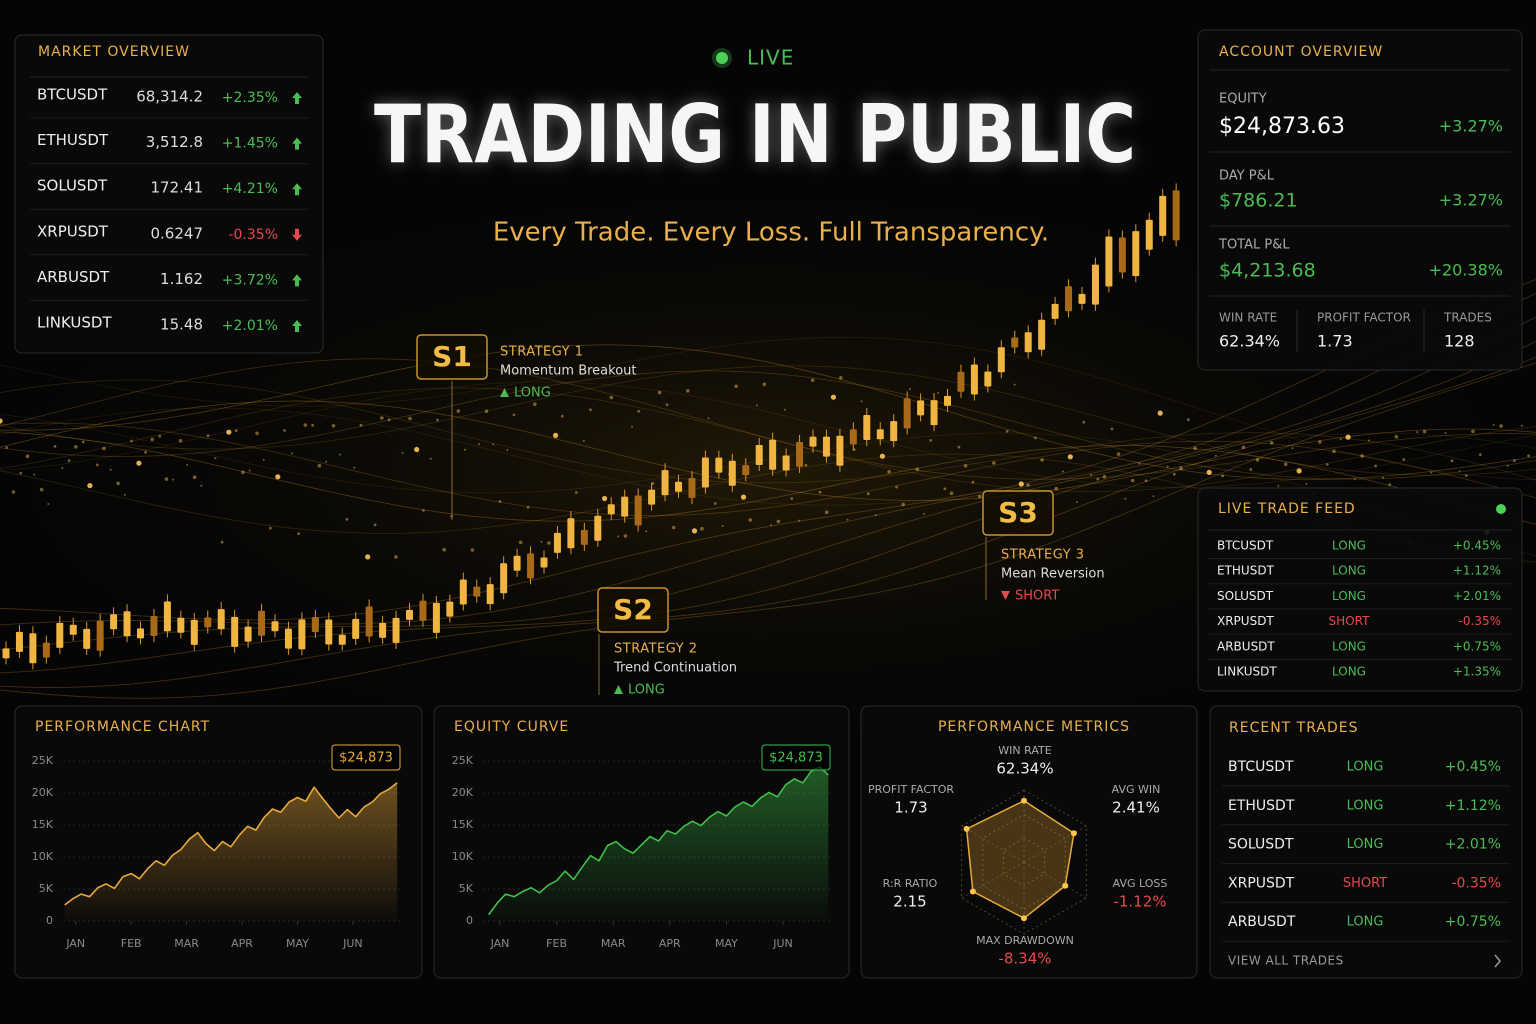 This screenshot has width=1536, height=1024. Describe the element at coordinates (1287, 509) in the screenshot. I see `panel-title: LIVE TRADE FEED` at that location.